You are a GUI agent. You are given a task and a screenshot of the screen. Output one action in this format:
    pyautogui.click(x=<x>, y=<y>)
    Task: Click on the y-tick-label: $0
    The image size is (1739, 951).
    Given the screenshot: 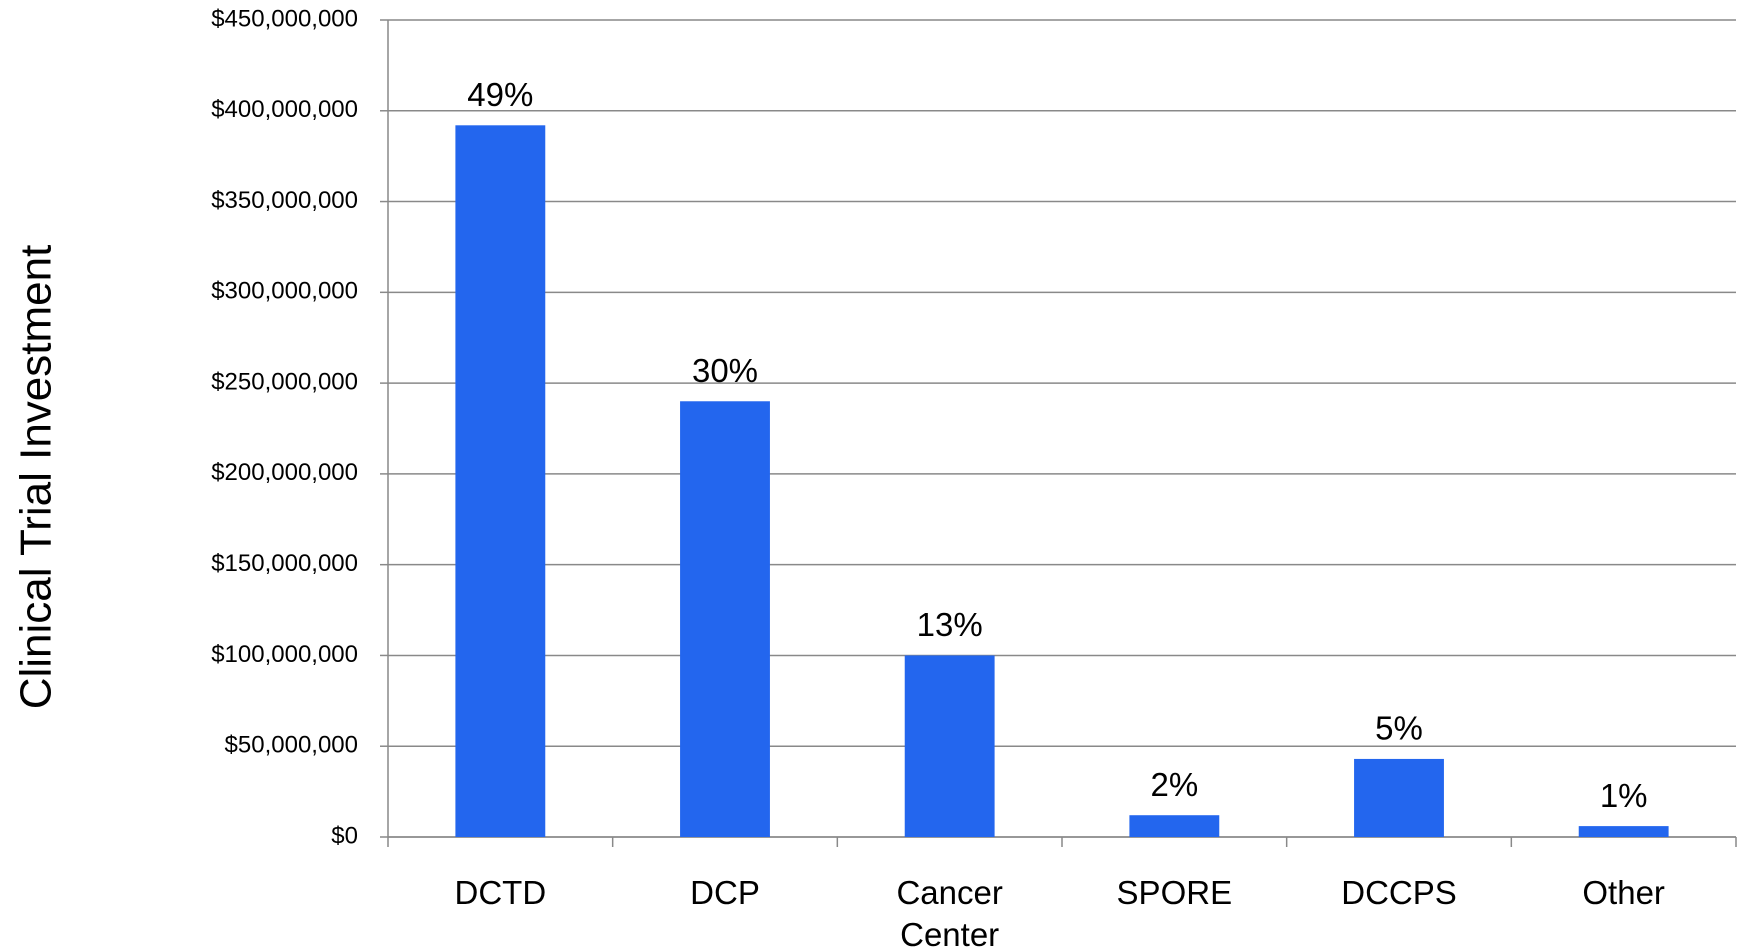 What is the action you would take?
    pyautogui.click(x=344, y=835)
    